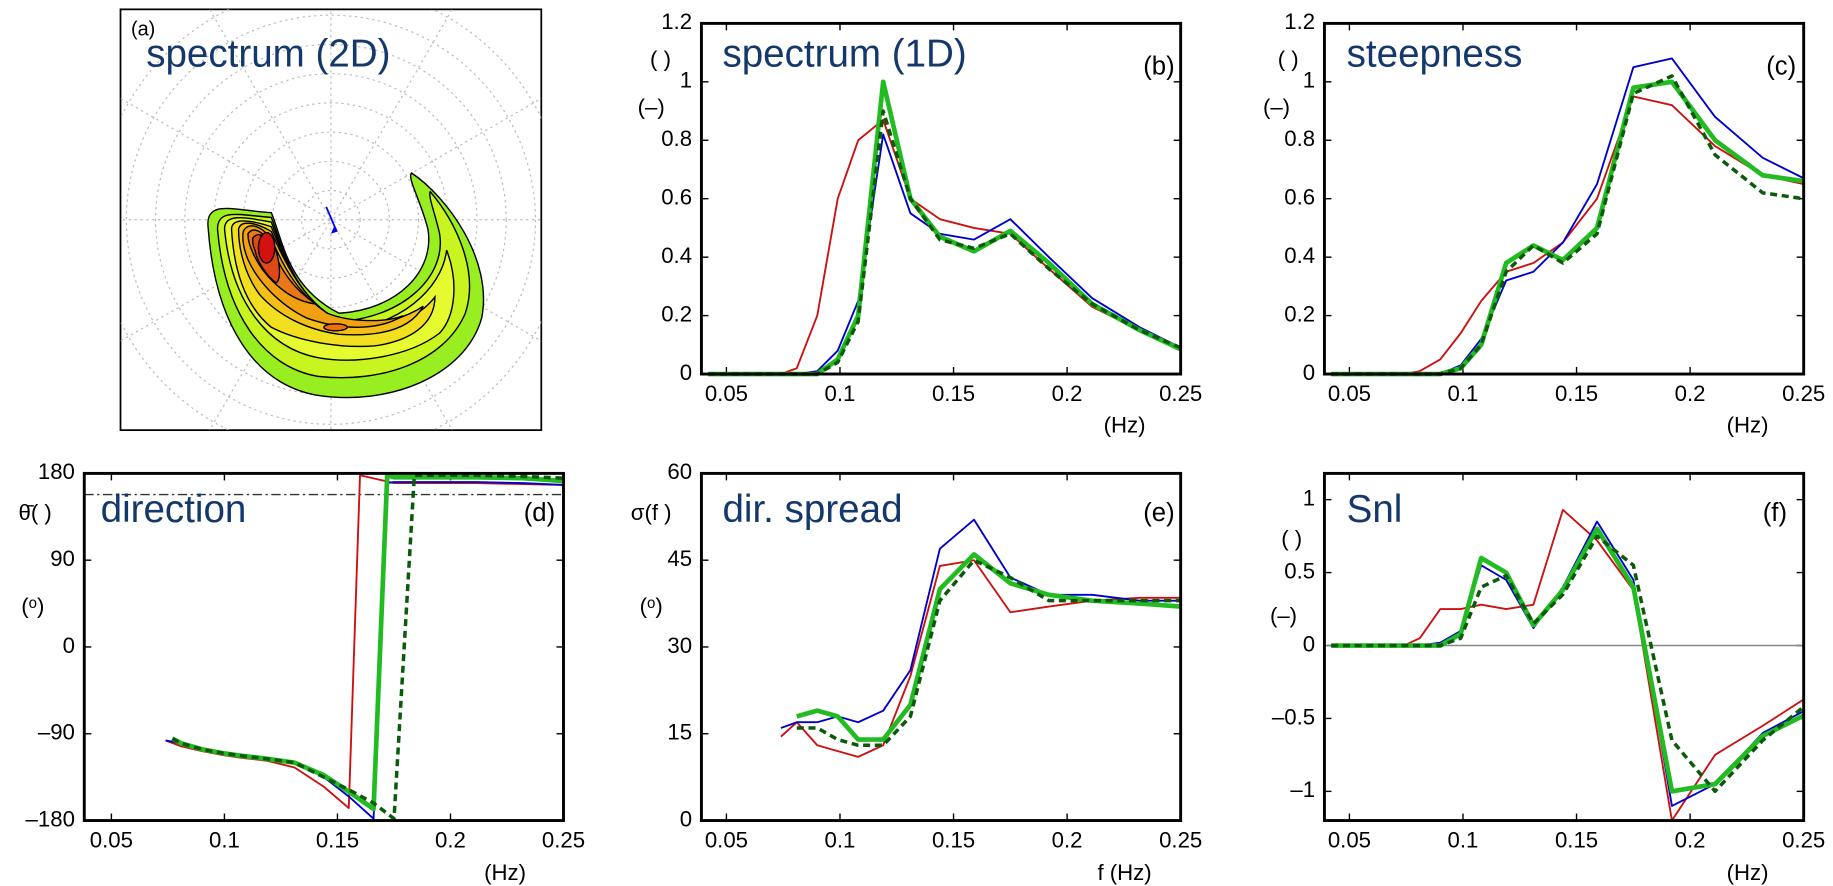  I want to click on y-tick-label: 15, so click(679, 732).